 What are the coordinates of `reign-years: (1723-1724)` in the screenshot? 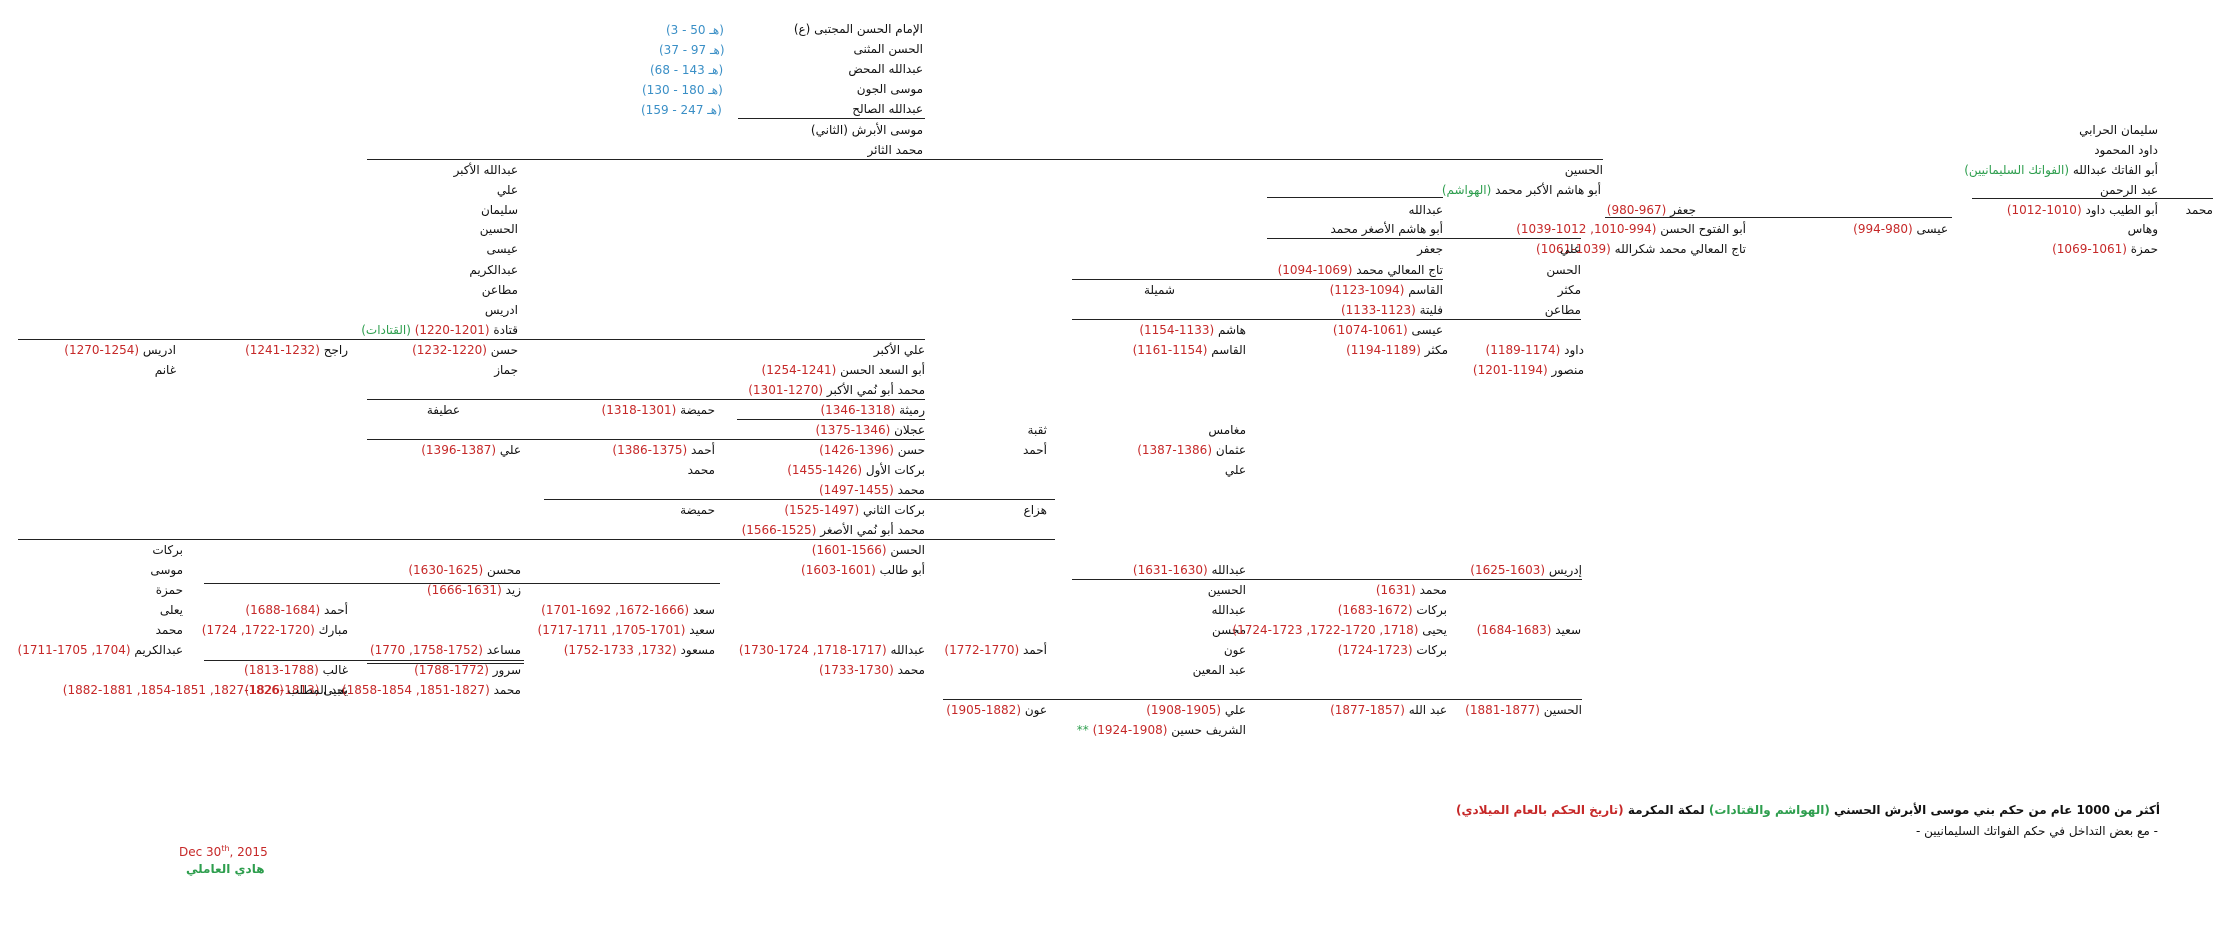 It's located at (1377, 650).